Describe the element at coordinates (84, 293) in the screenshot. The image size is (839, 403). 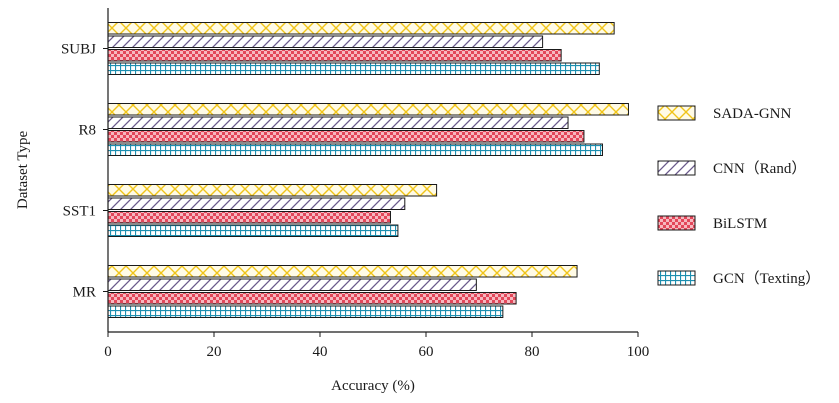
I see `y-tick-label: MR` at that location.